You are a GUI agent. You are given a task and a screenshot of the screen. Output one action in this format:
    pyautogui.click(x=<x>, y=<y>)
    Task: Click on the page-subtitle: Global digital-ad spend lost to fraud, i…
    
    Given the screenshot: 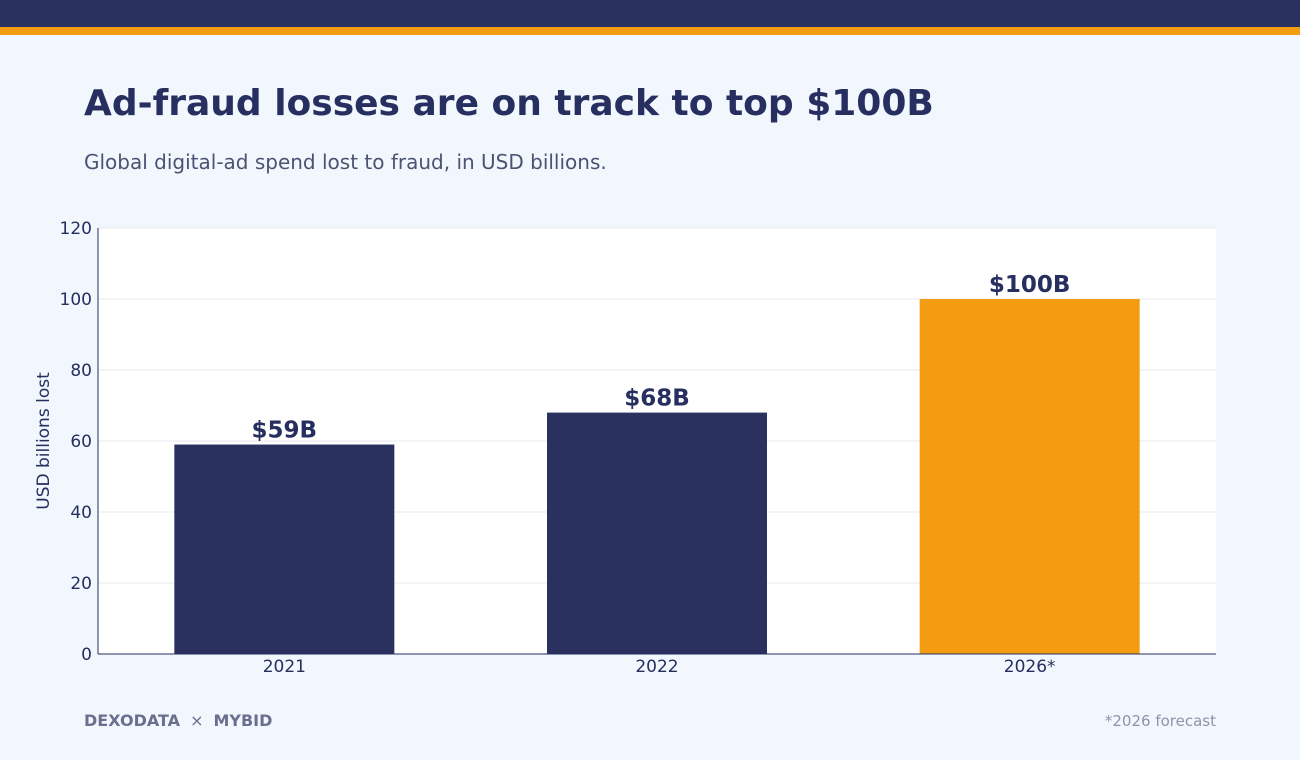 What is the action you would take?
    pyautogui.click(x=345, y=162)
    